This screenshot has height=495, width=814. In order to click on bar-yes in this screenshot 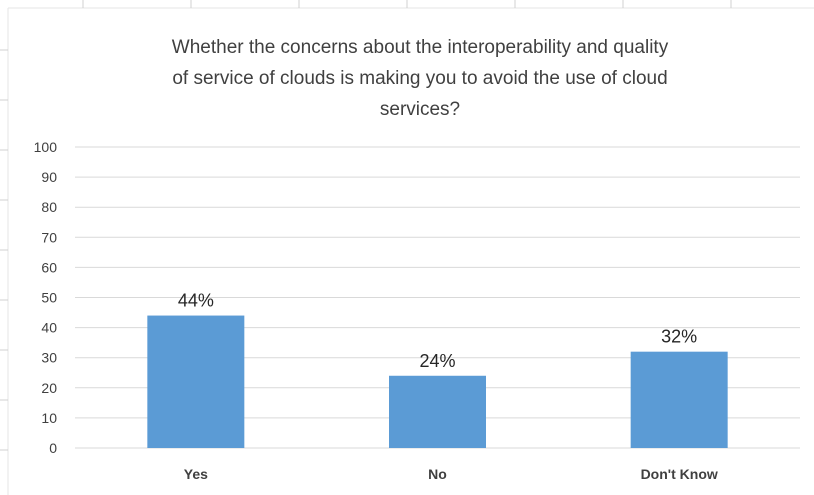, I will do `click(196, 381)`.